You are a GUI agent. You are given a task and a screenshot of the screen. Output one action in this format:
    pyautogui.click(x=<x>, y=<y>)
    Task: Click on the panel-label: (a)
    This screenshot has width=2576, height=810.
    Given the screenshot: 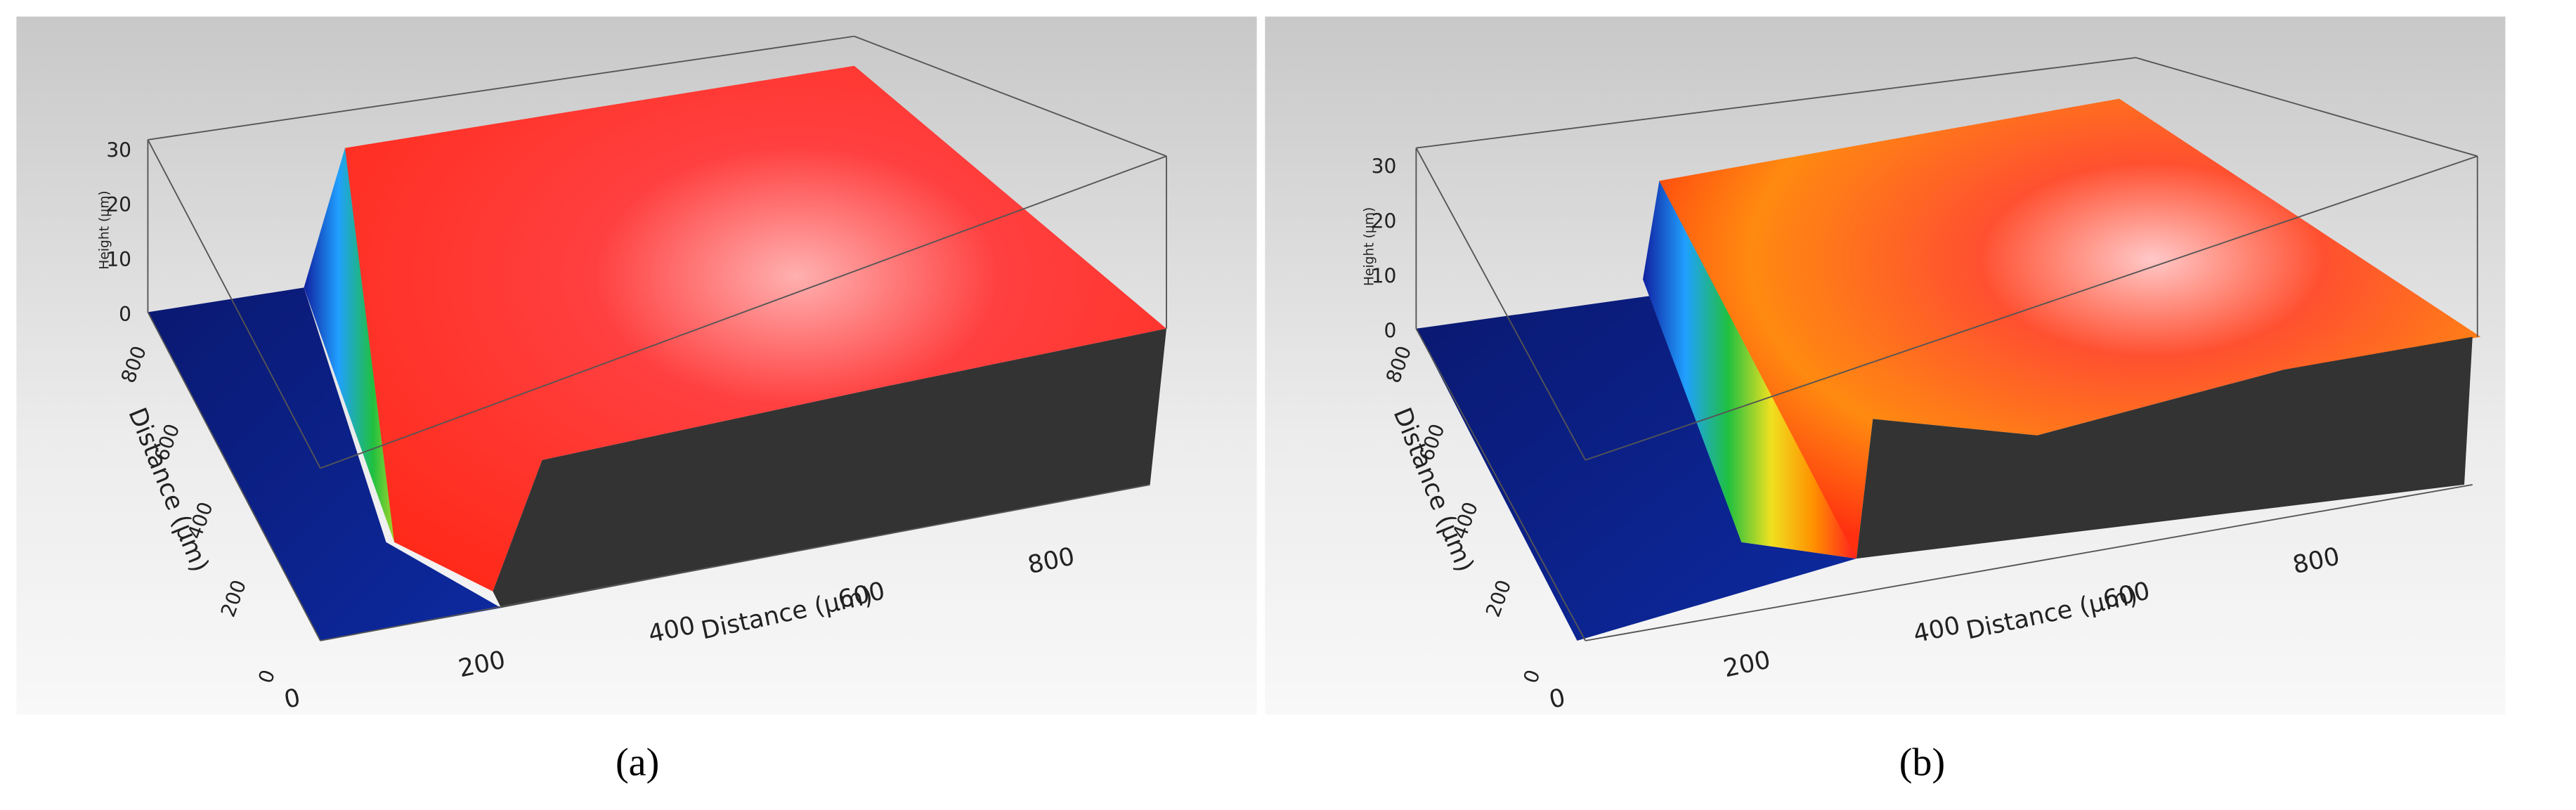 What is the action you would take?
    pyautogui.click(x=637, y=763)
    